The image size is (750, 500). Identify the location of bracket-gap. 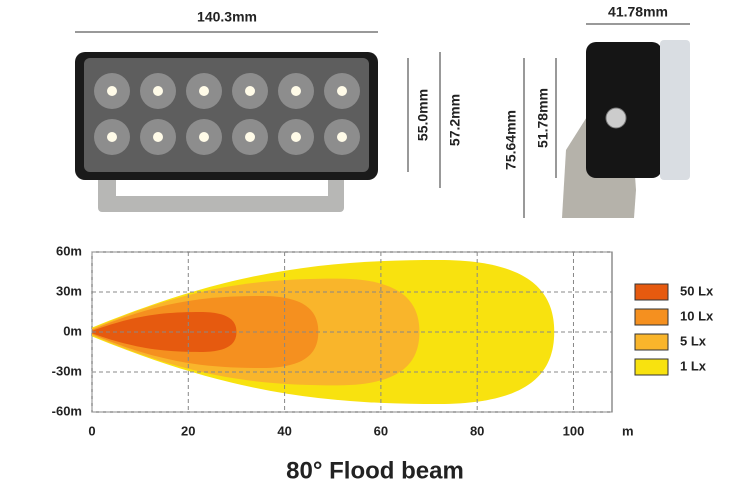
(222, 187).